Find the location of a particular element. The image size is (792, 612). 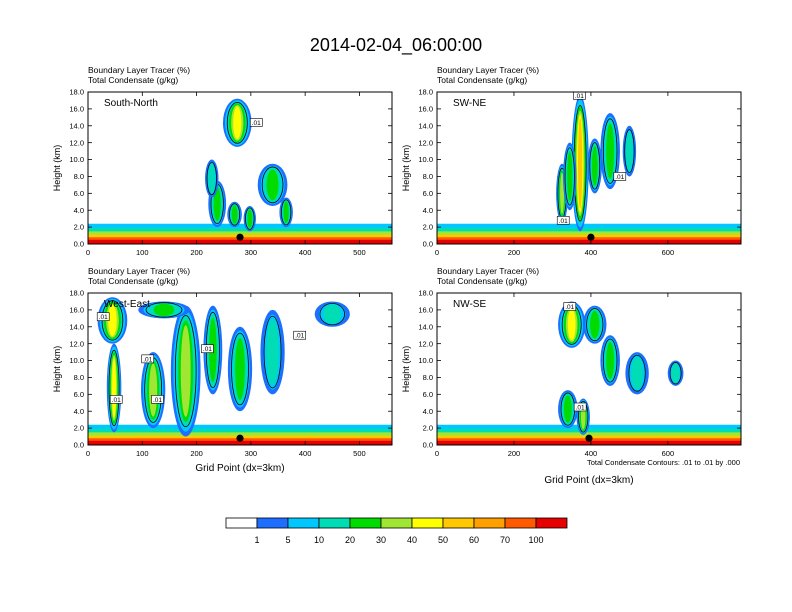

colorbar-label-30: 30 is located at coordinates (381, 540).